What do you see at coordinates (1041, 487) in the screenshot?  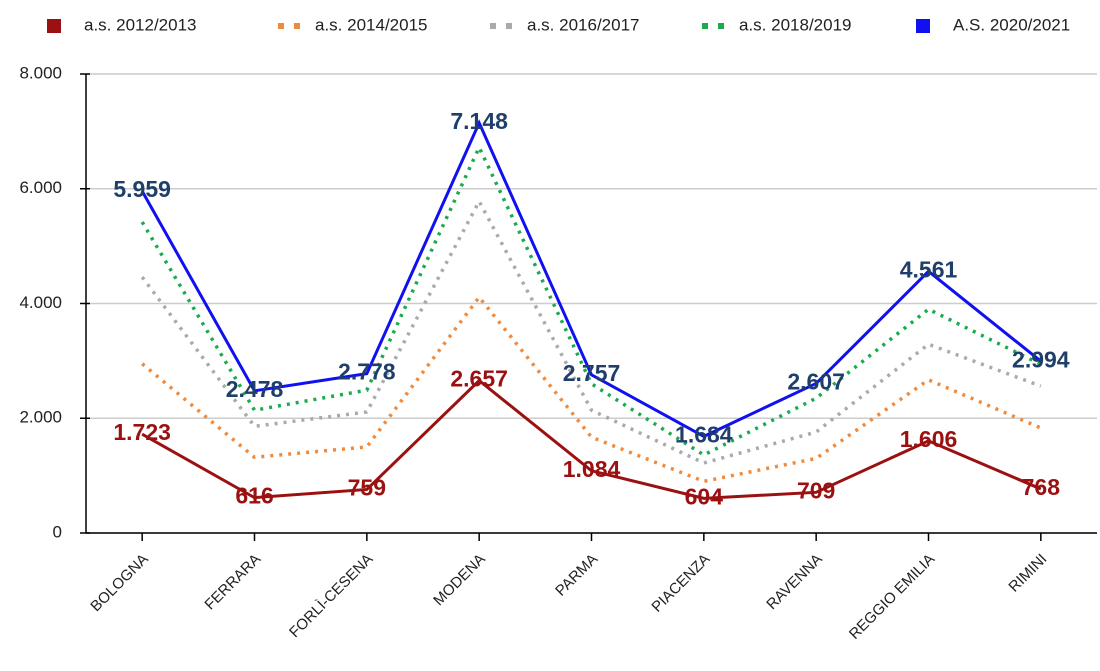 I see `data-label: 768` at bounding box center [1041, 487].